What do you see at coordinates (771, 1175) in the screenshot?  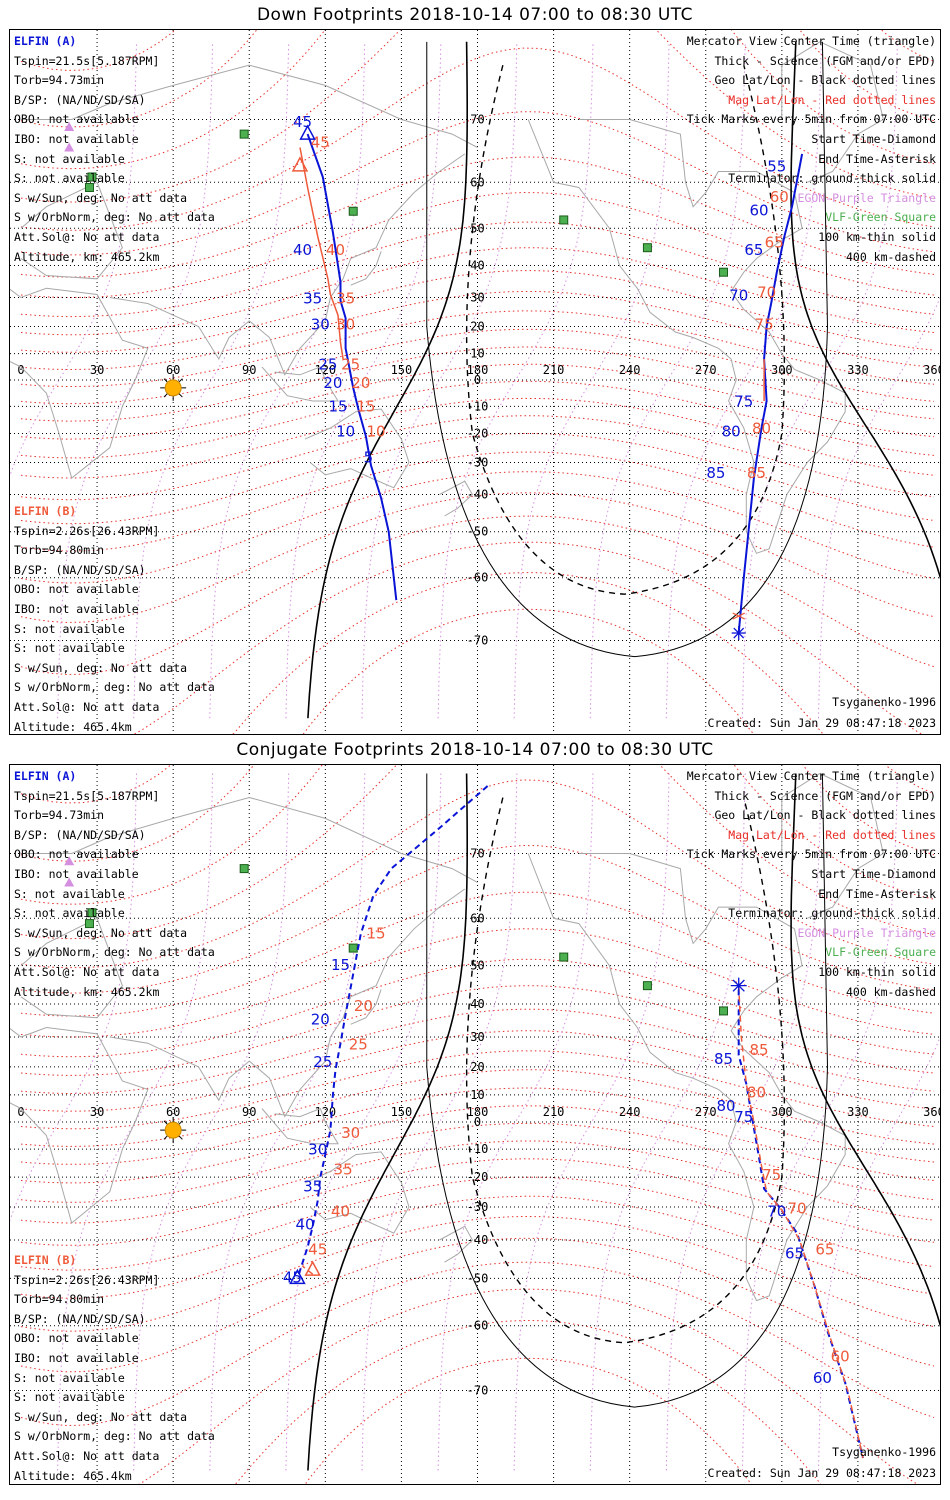 I see `track-time-label: 75` at bounding box center [771, 1175].